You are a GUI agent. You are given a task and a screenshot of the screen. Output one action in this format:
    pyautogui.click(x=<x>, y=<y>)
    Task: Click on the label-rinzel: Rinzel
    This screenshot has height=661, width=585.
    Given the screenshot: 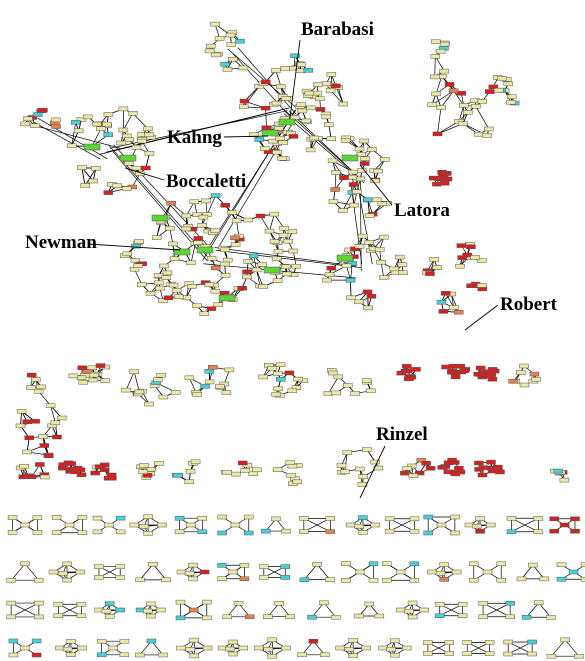 What is the action you would take?
    pyautogui.click(x=402, y=434)
    